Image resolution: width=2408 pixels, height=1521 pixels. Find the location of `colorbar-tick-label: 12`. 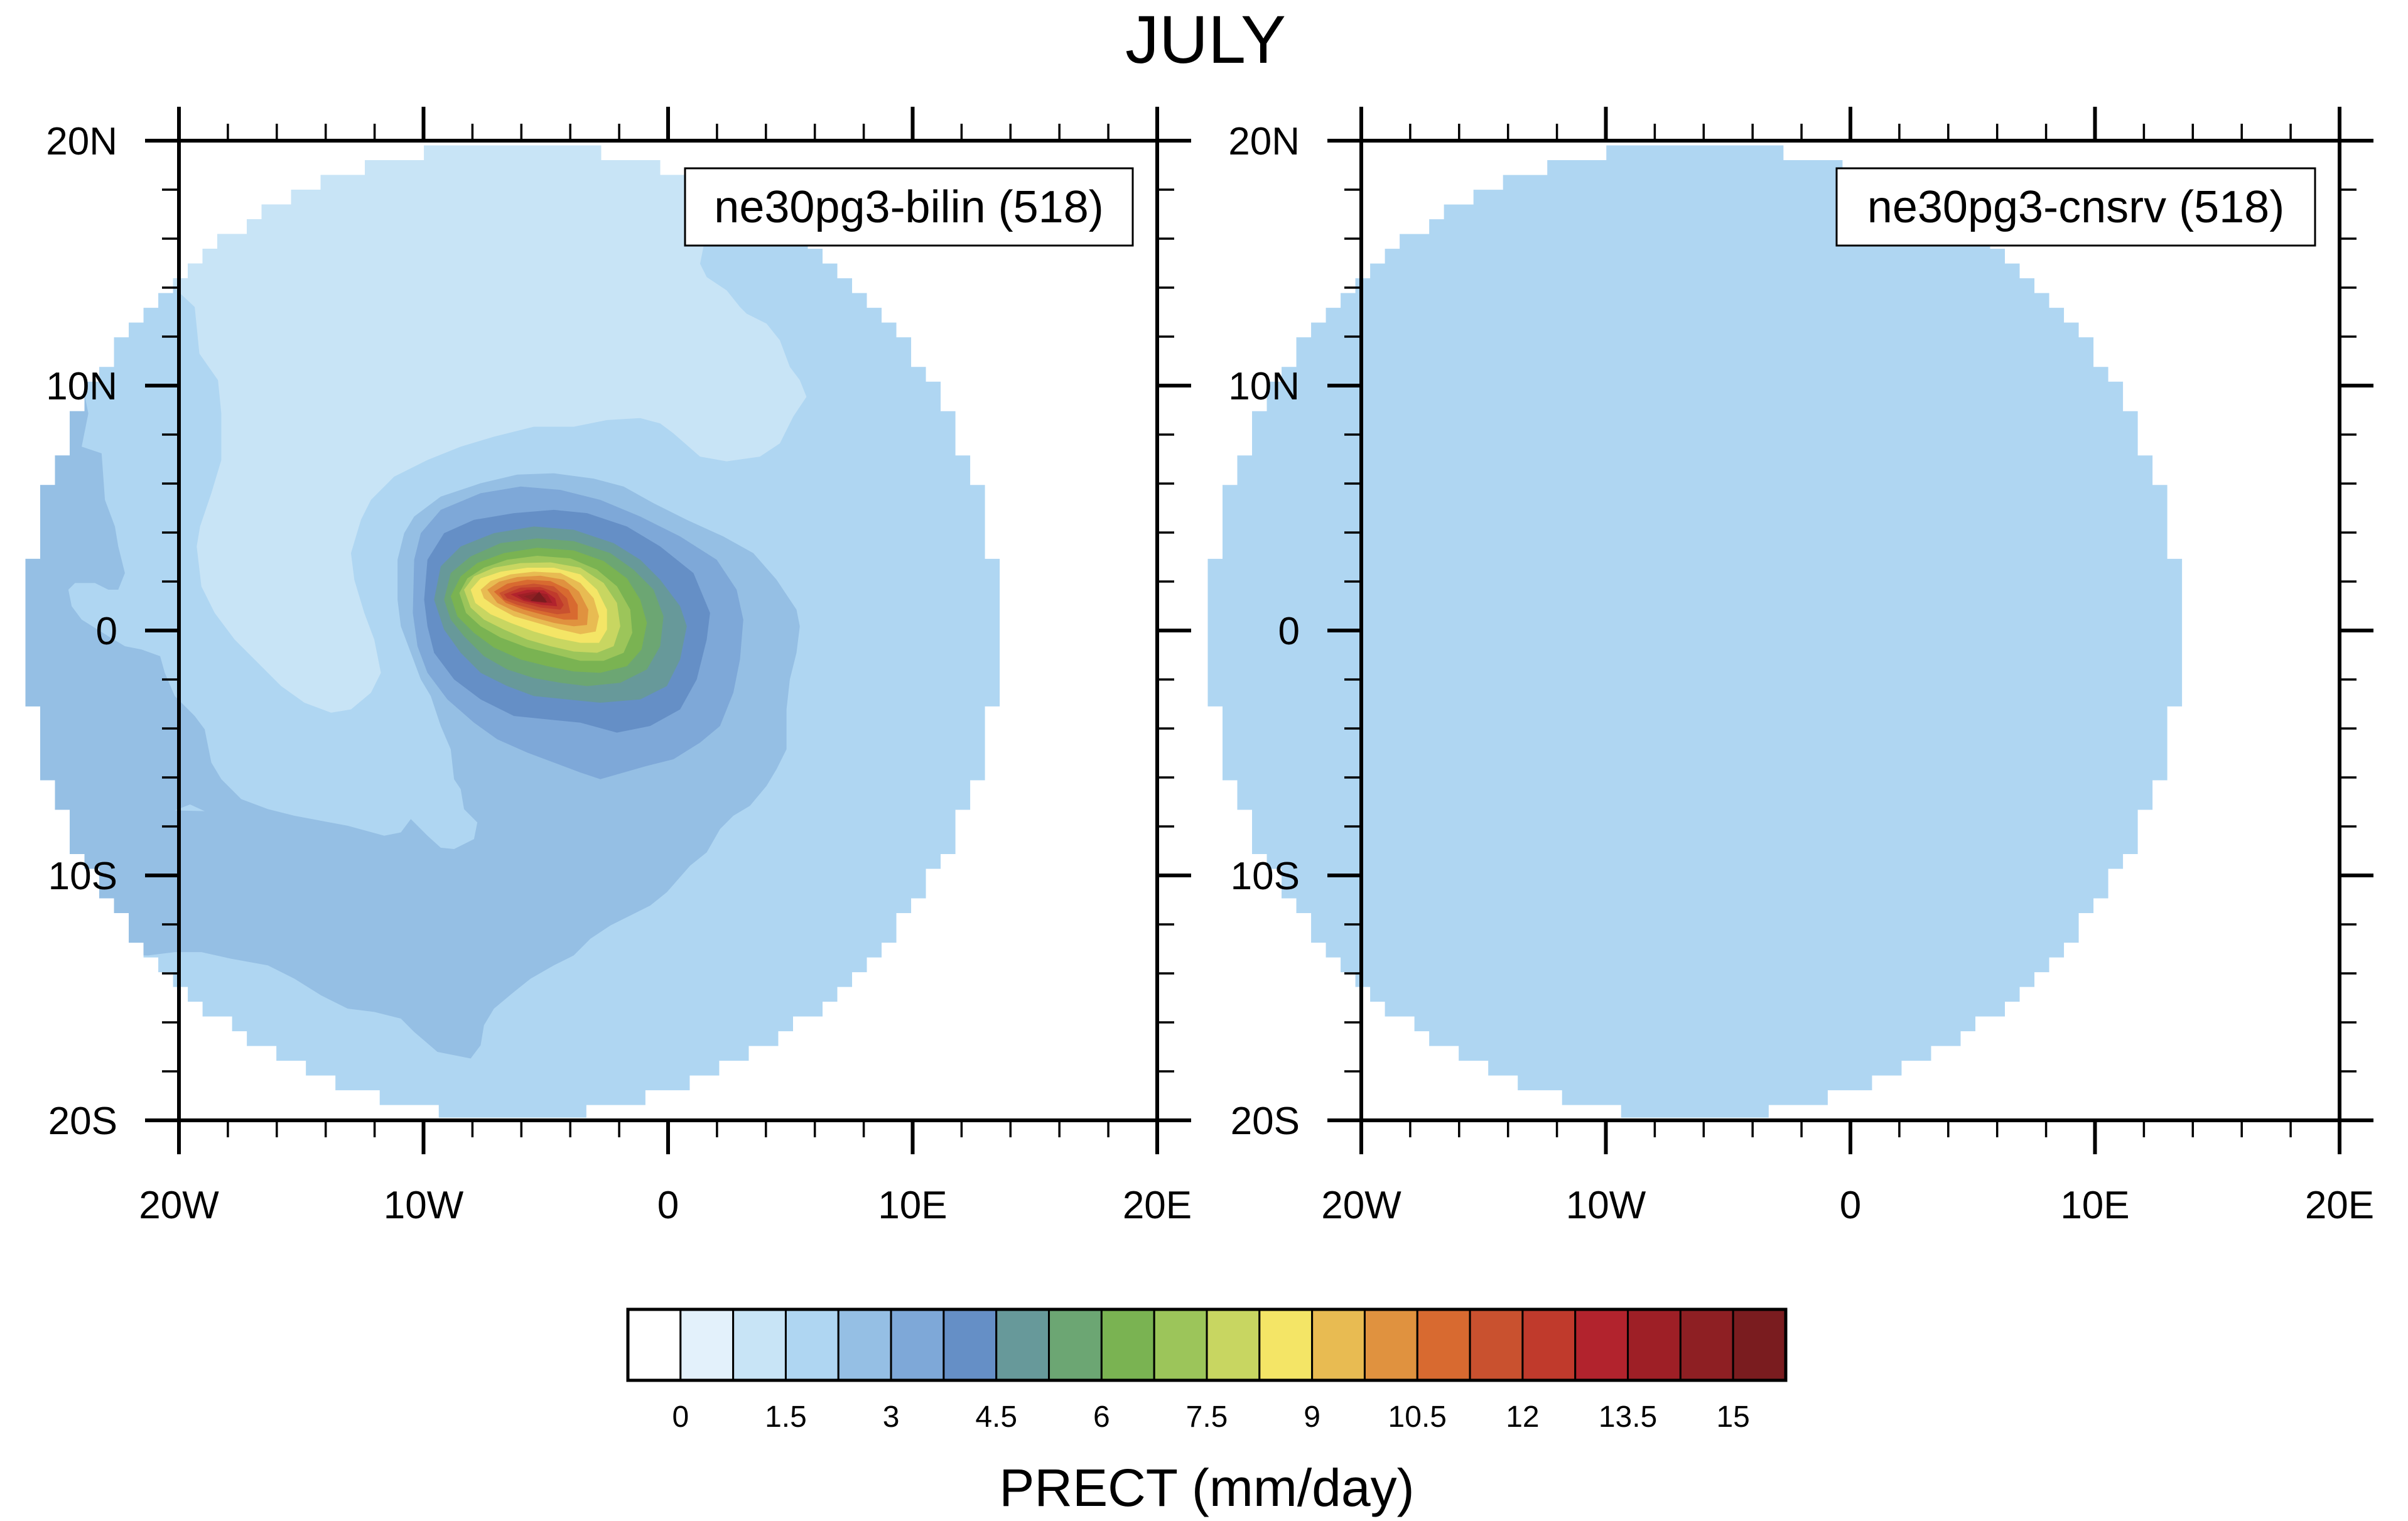

colorbar-tick-label: 12 is located at coordinates (1522, 1417).